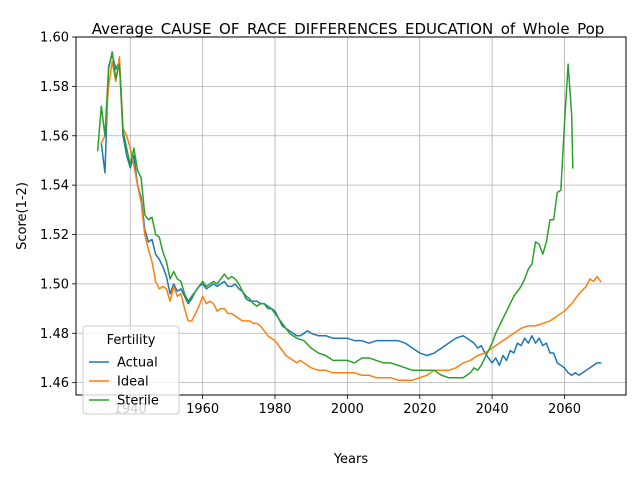  I want to click on legend-title: Fertility, so click(131, 340).